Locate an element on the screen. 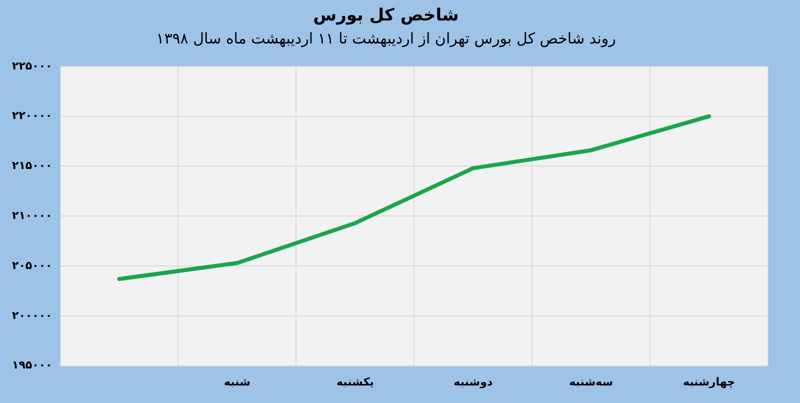  x-tick-label: یکشنبه is located at coordinates (355, 381).